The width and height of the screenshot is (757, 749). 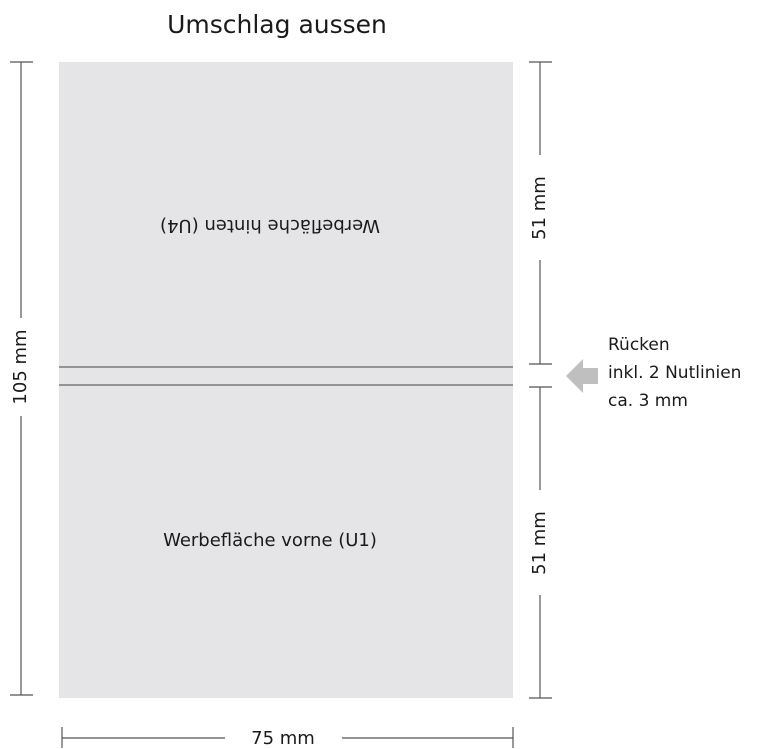 I want to click on height-front-dimension: 51 mm, so click(x=540, y=542).